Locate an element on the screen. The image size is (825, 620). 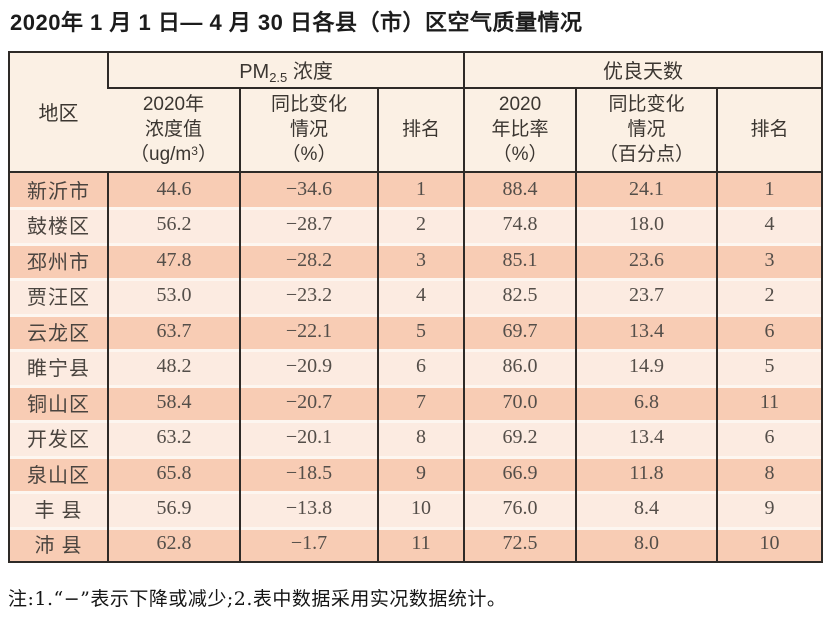
cell-pm-rank: 8 is located at coordinates (420, 438).